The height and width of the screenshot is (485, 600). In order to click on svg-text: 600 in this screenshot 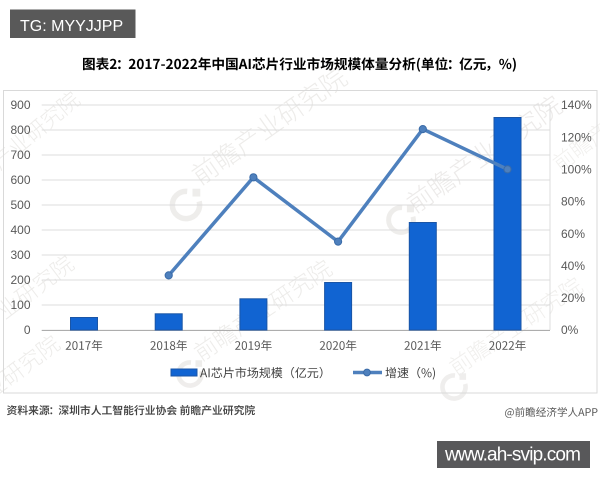, I will do `click(20, 180)`.